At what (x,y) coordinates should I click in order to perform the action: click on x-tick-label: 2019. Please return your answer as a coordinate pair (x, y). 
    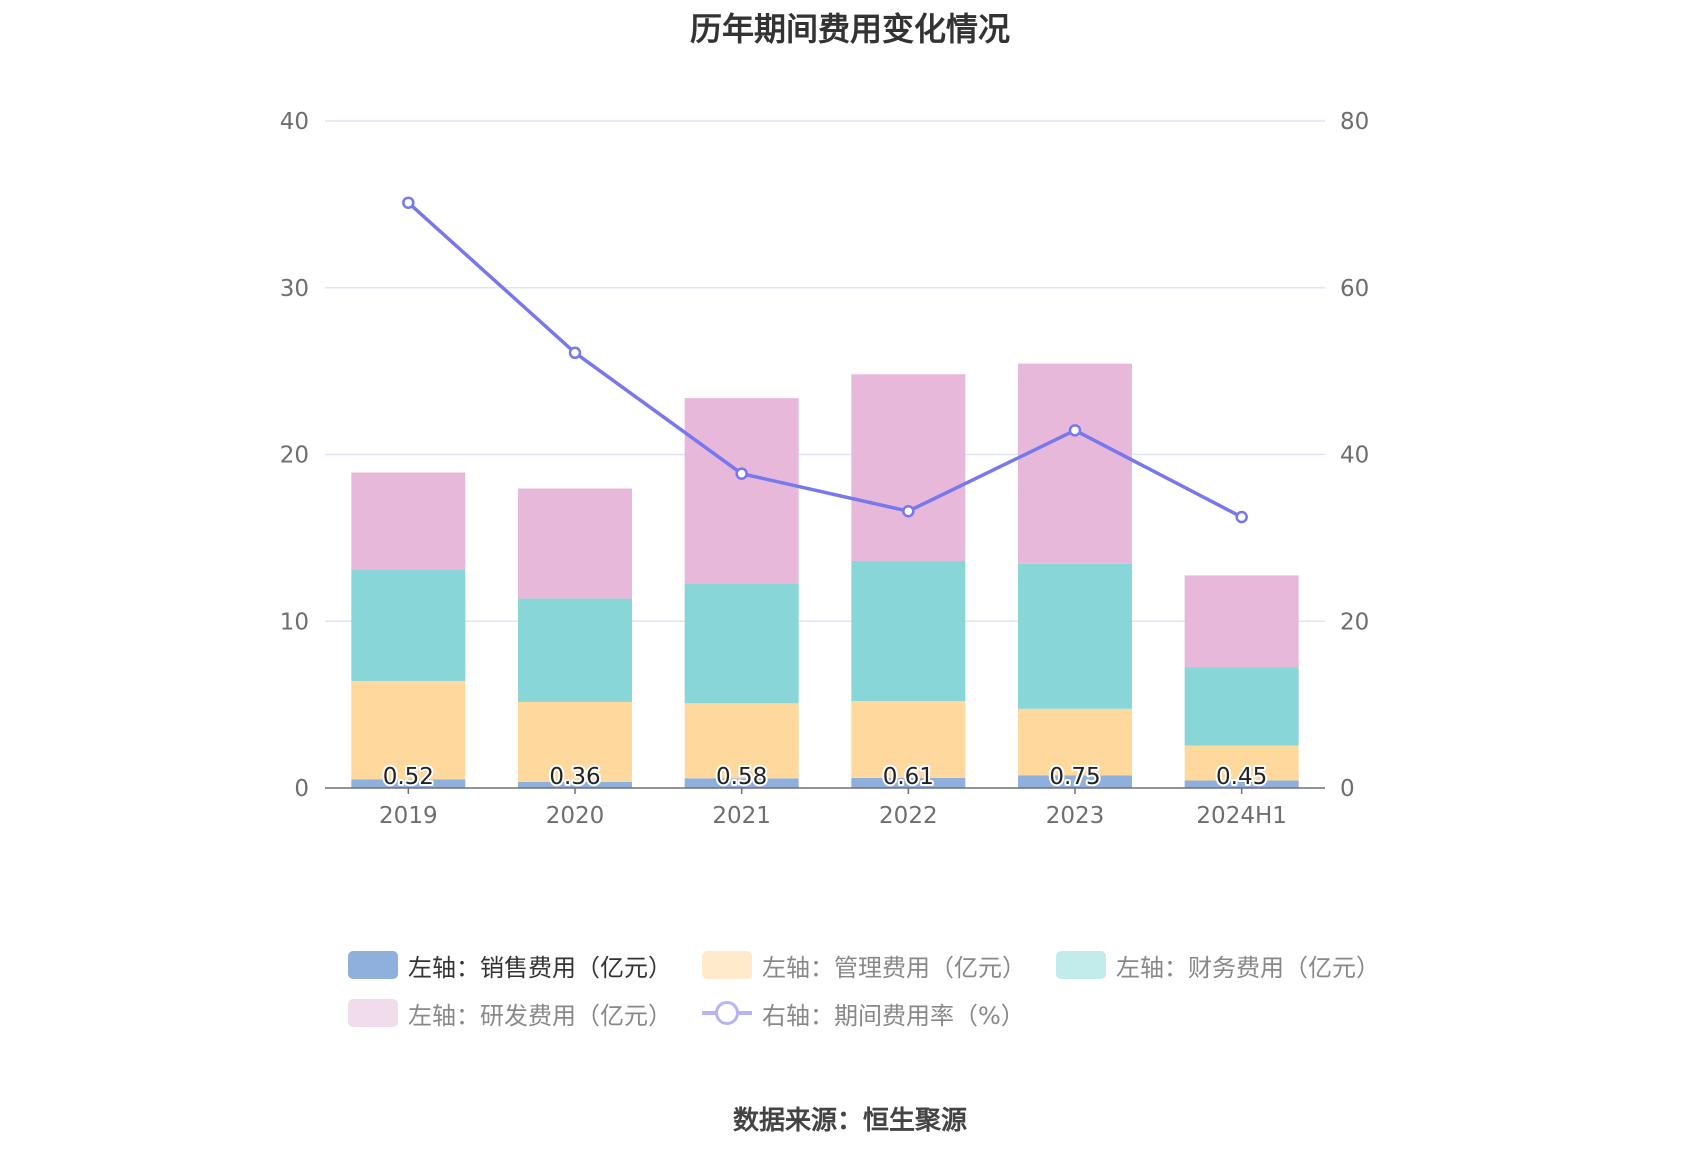
    Looking at the image, I should click on (408, 816).